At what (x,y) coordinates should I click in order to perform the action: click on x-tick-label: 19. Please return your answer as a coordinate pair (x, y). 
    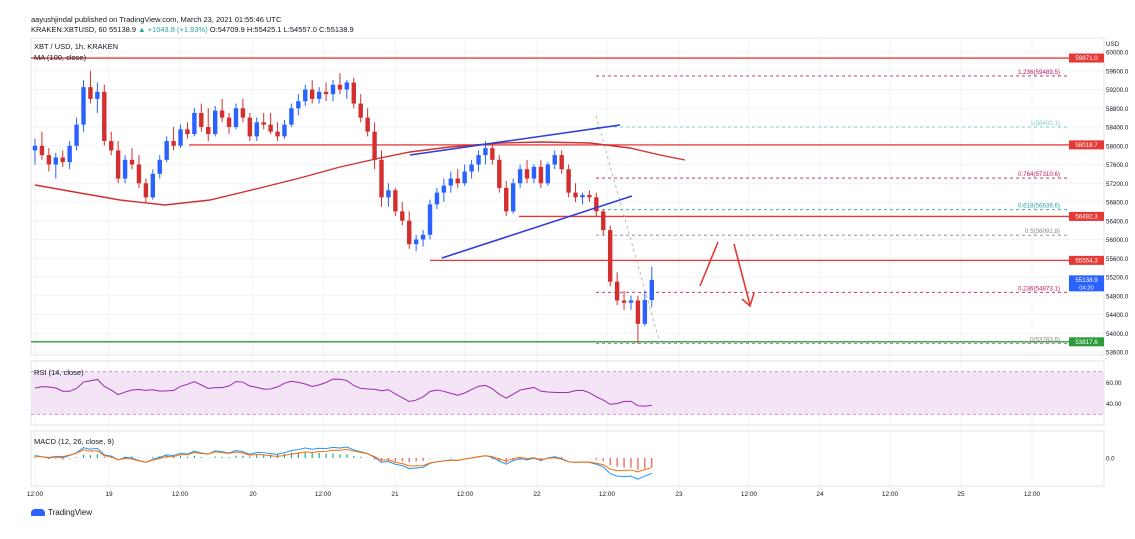
    Looking at the image, I should click on (109, 494).